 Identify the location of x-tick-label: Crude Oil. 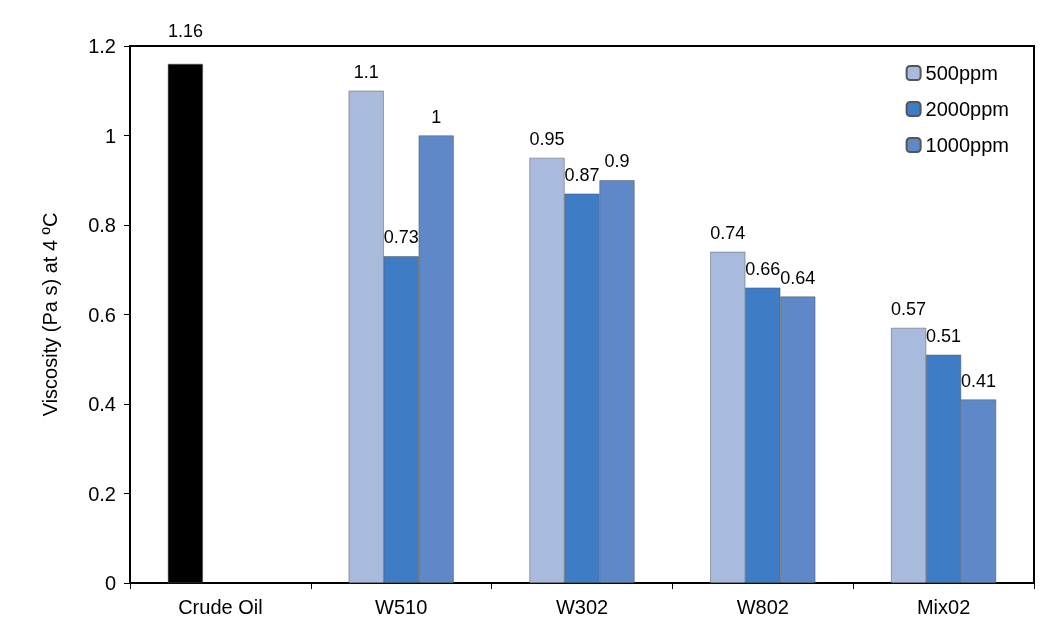
(220, 607).